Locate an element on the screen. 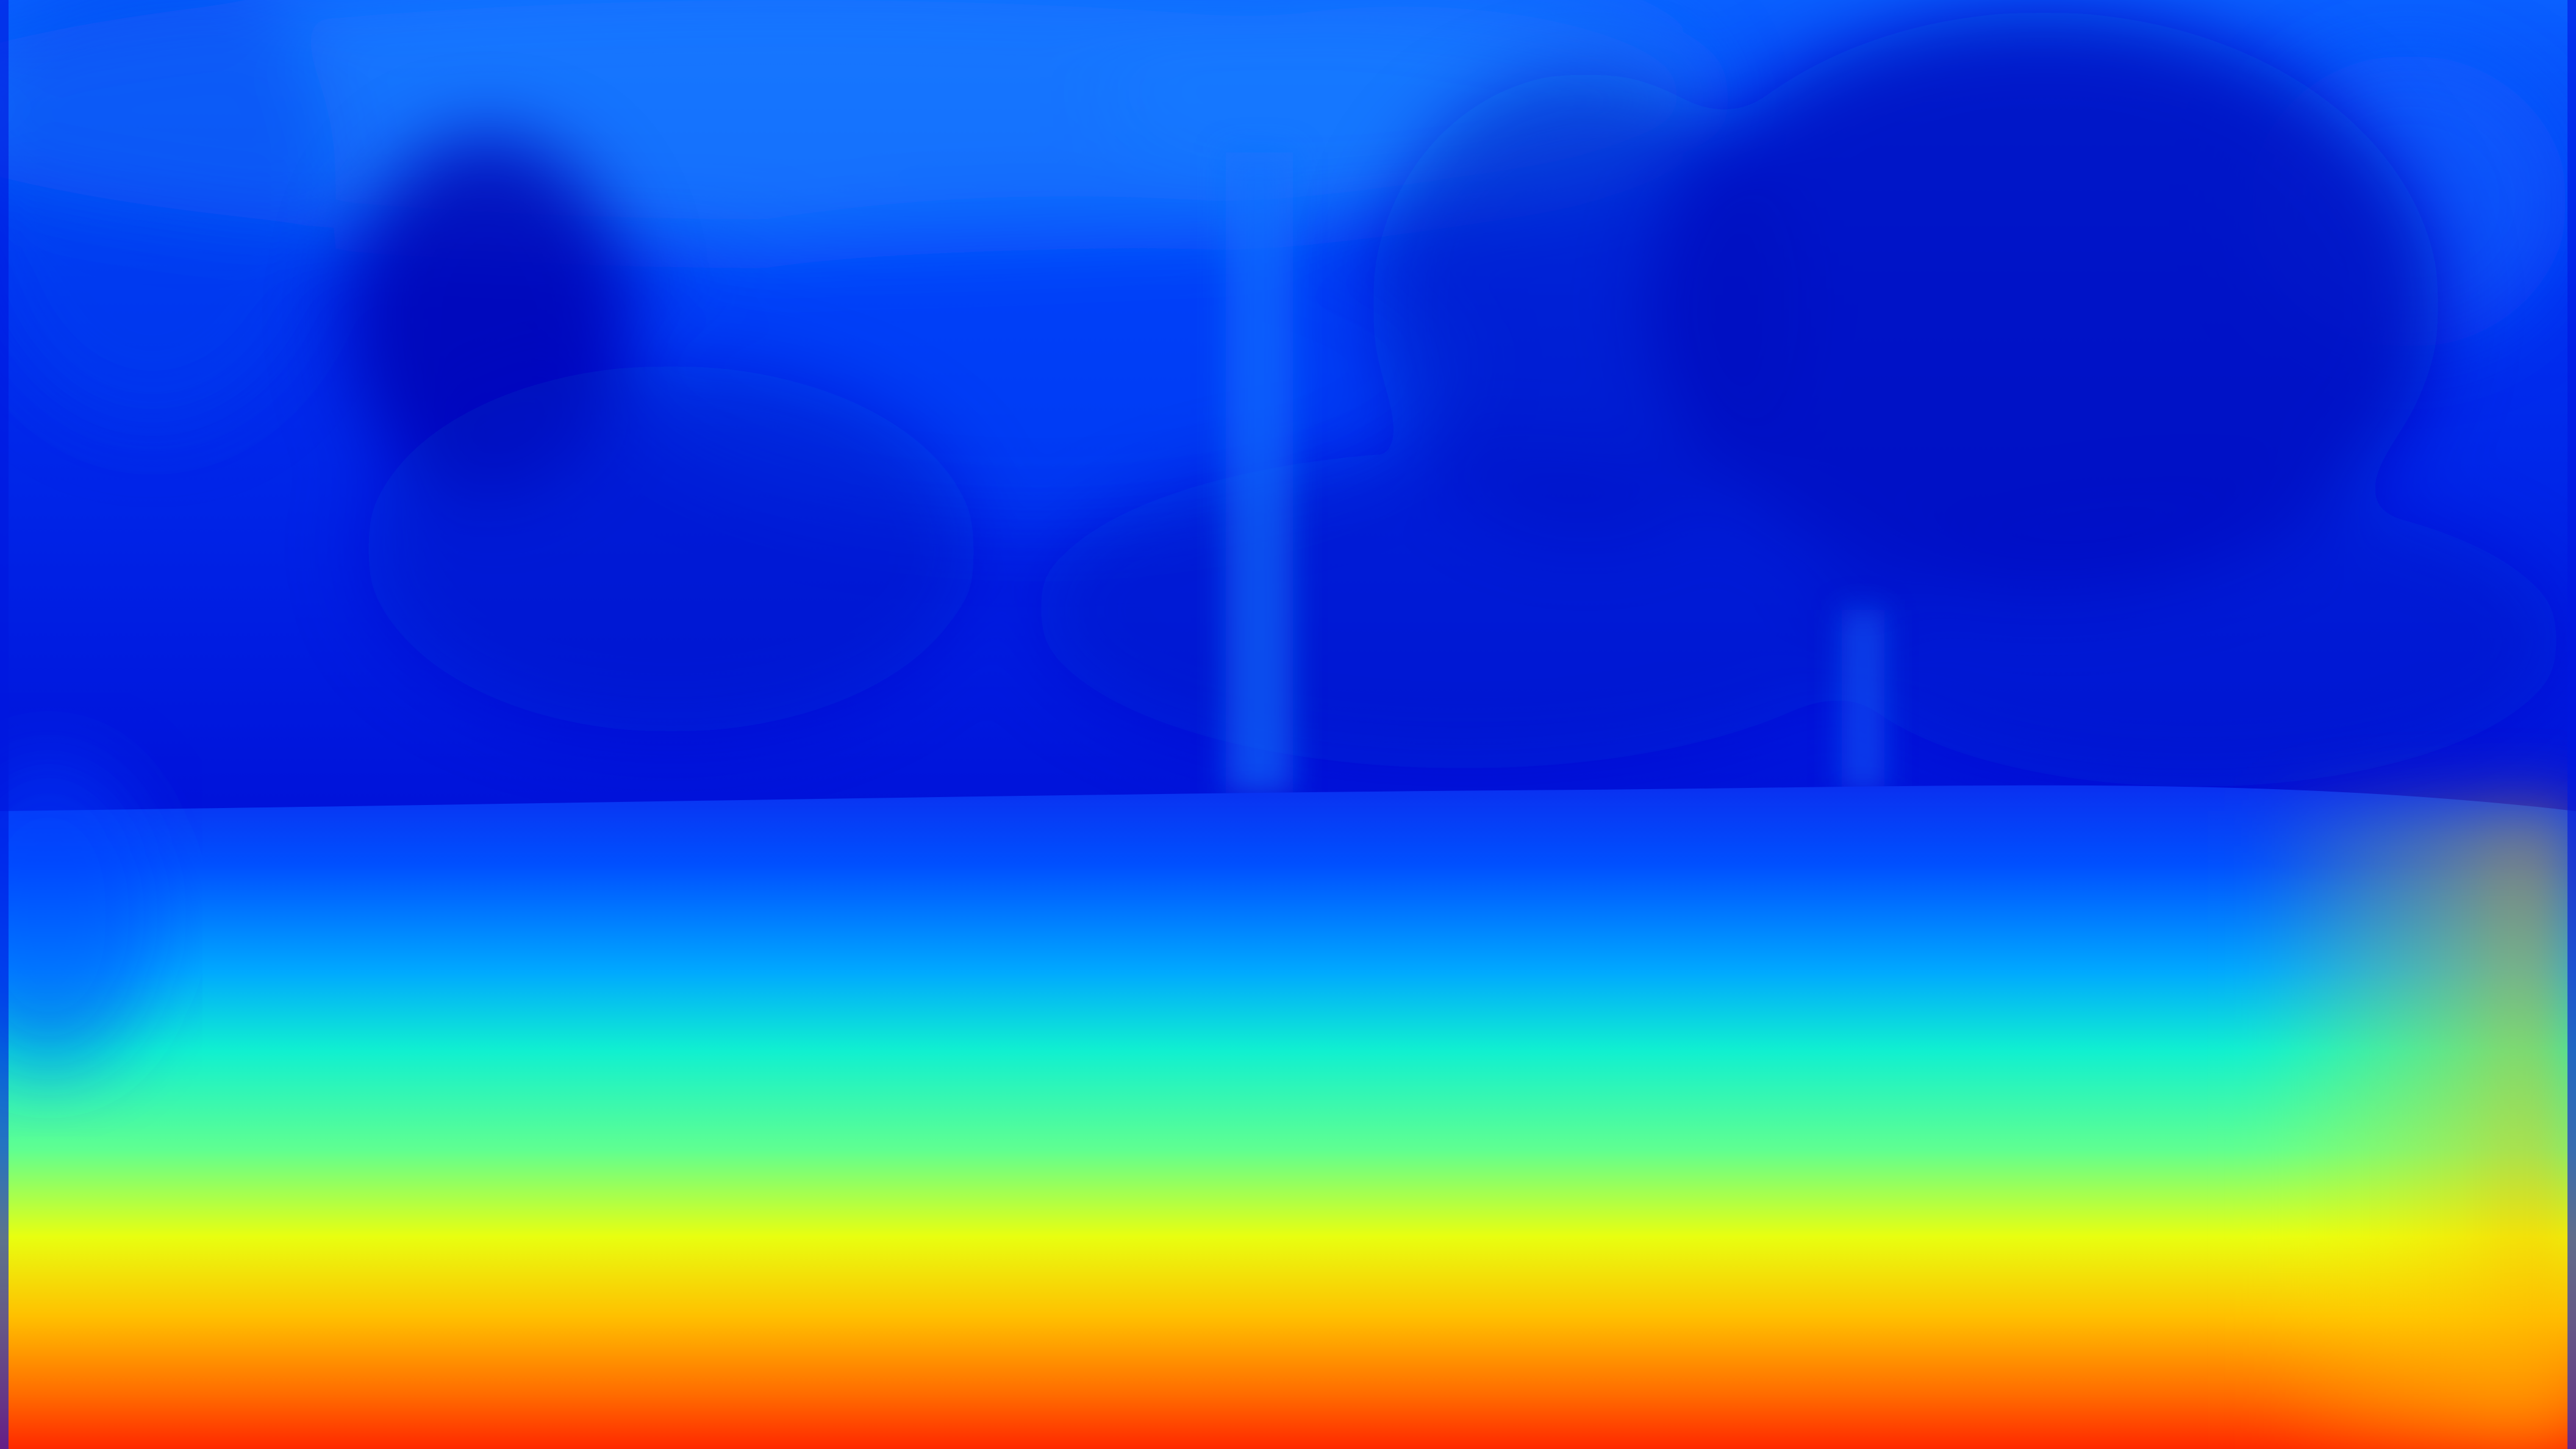  vertical-streak is located at coordinates (1555, 472).